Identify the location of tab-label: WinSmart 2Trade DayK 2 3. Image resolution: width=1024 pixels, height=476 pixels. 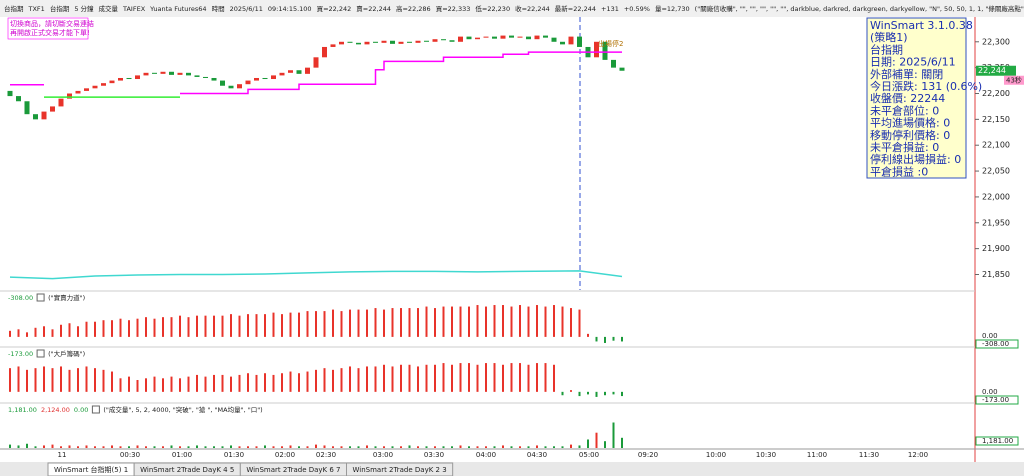
(400, 470).